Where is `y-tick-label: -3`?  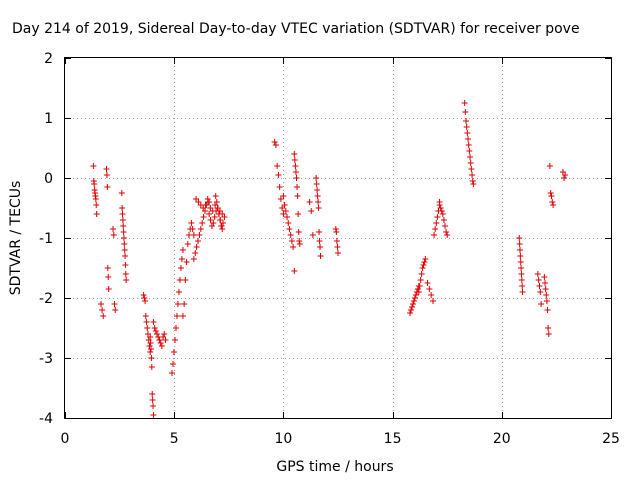
y-tick-label: -3 is located at coordinates (46, 359).